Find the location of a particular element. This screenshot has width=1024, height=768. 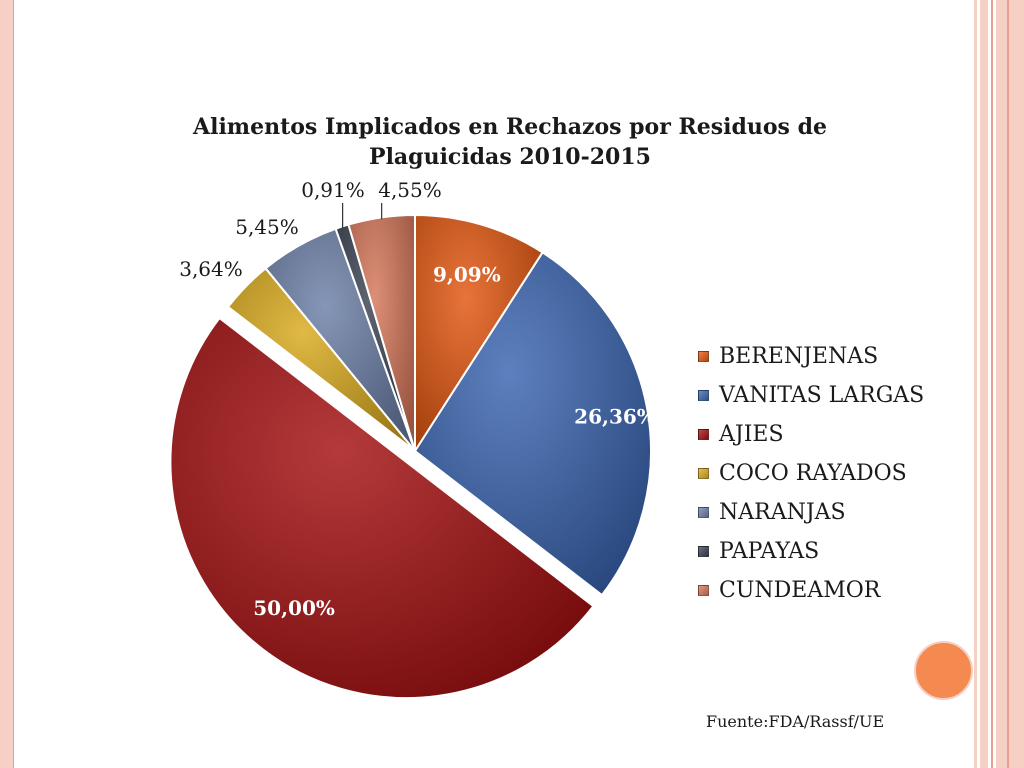

data-label-vanitas-largas: 26,36% is located at coordinates (615, 416).